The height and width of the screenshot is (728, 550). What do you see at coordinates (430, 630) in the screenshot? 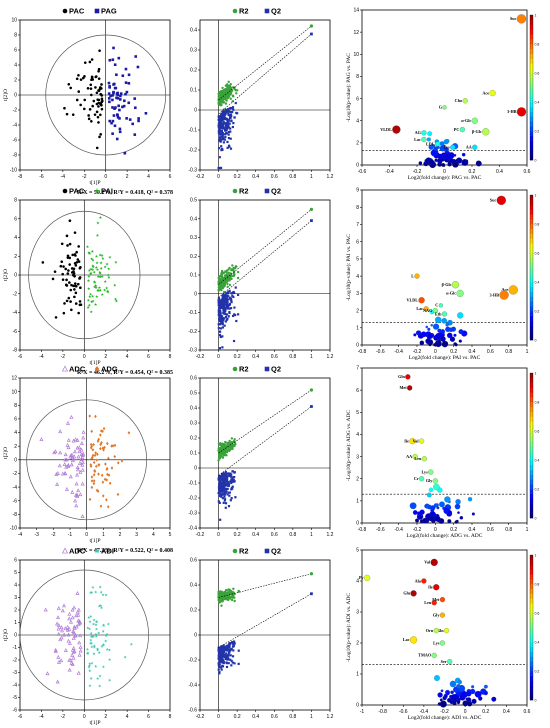
I see `metabolite-label: Orn` at bounding box center [430, 630].